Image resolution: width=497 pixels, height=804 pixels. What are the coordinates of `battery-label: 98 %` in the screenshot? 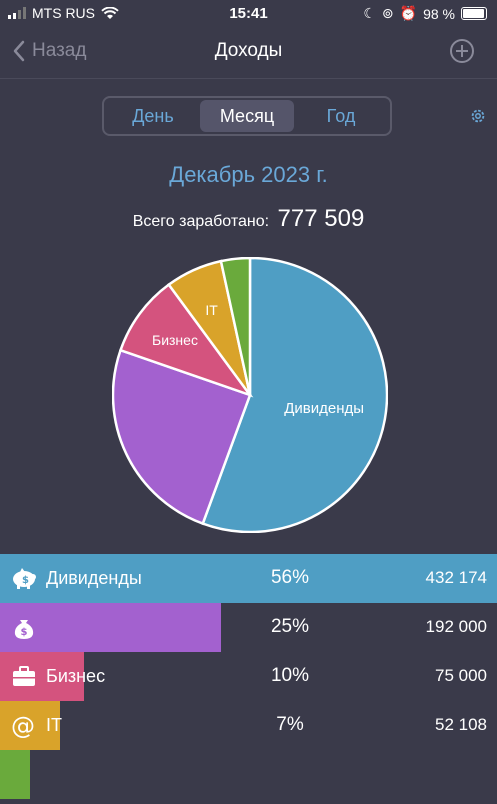 It's located at (439, 13).